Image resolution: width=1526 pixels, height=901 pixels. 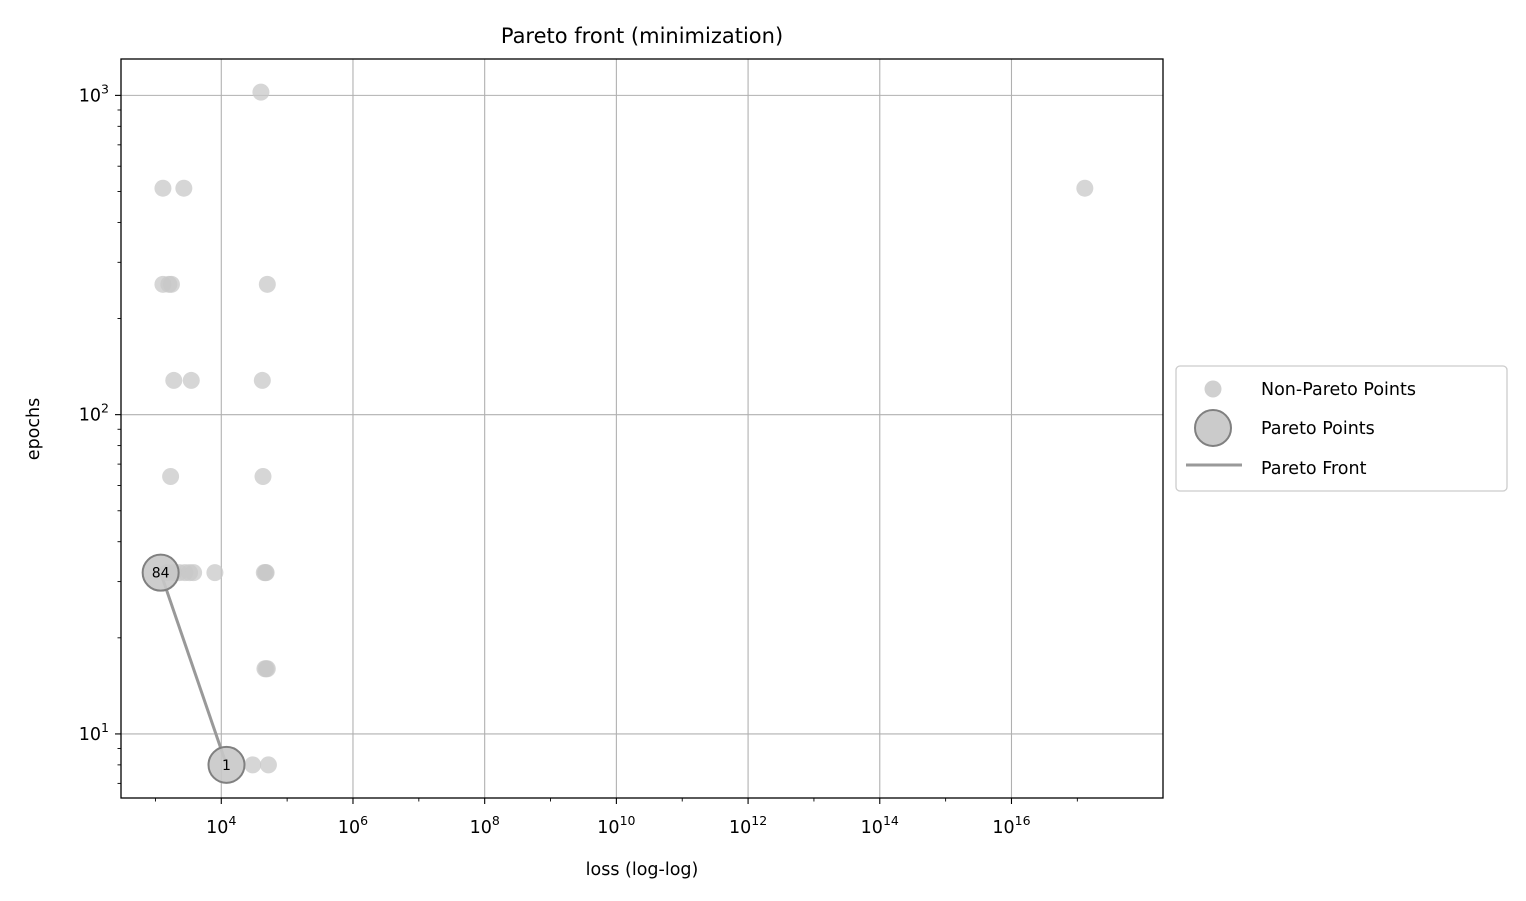 What do you see at coordinates (1338, 390) in the screenshot?
I see `legend-non-pareto-label: Non-Pareto Points` at bounding box center [1338, 390].